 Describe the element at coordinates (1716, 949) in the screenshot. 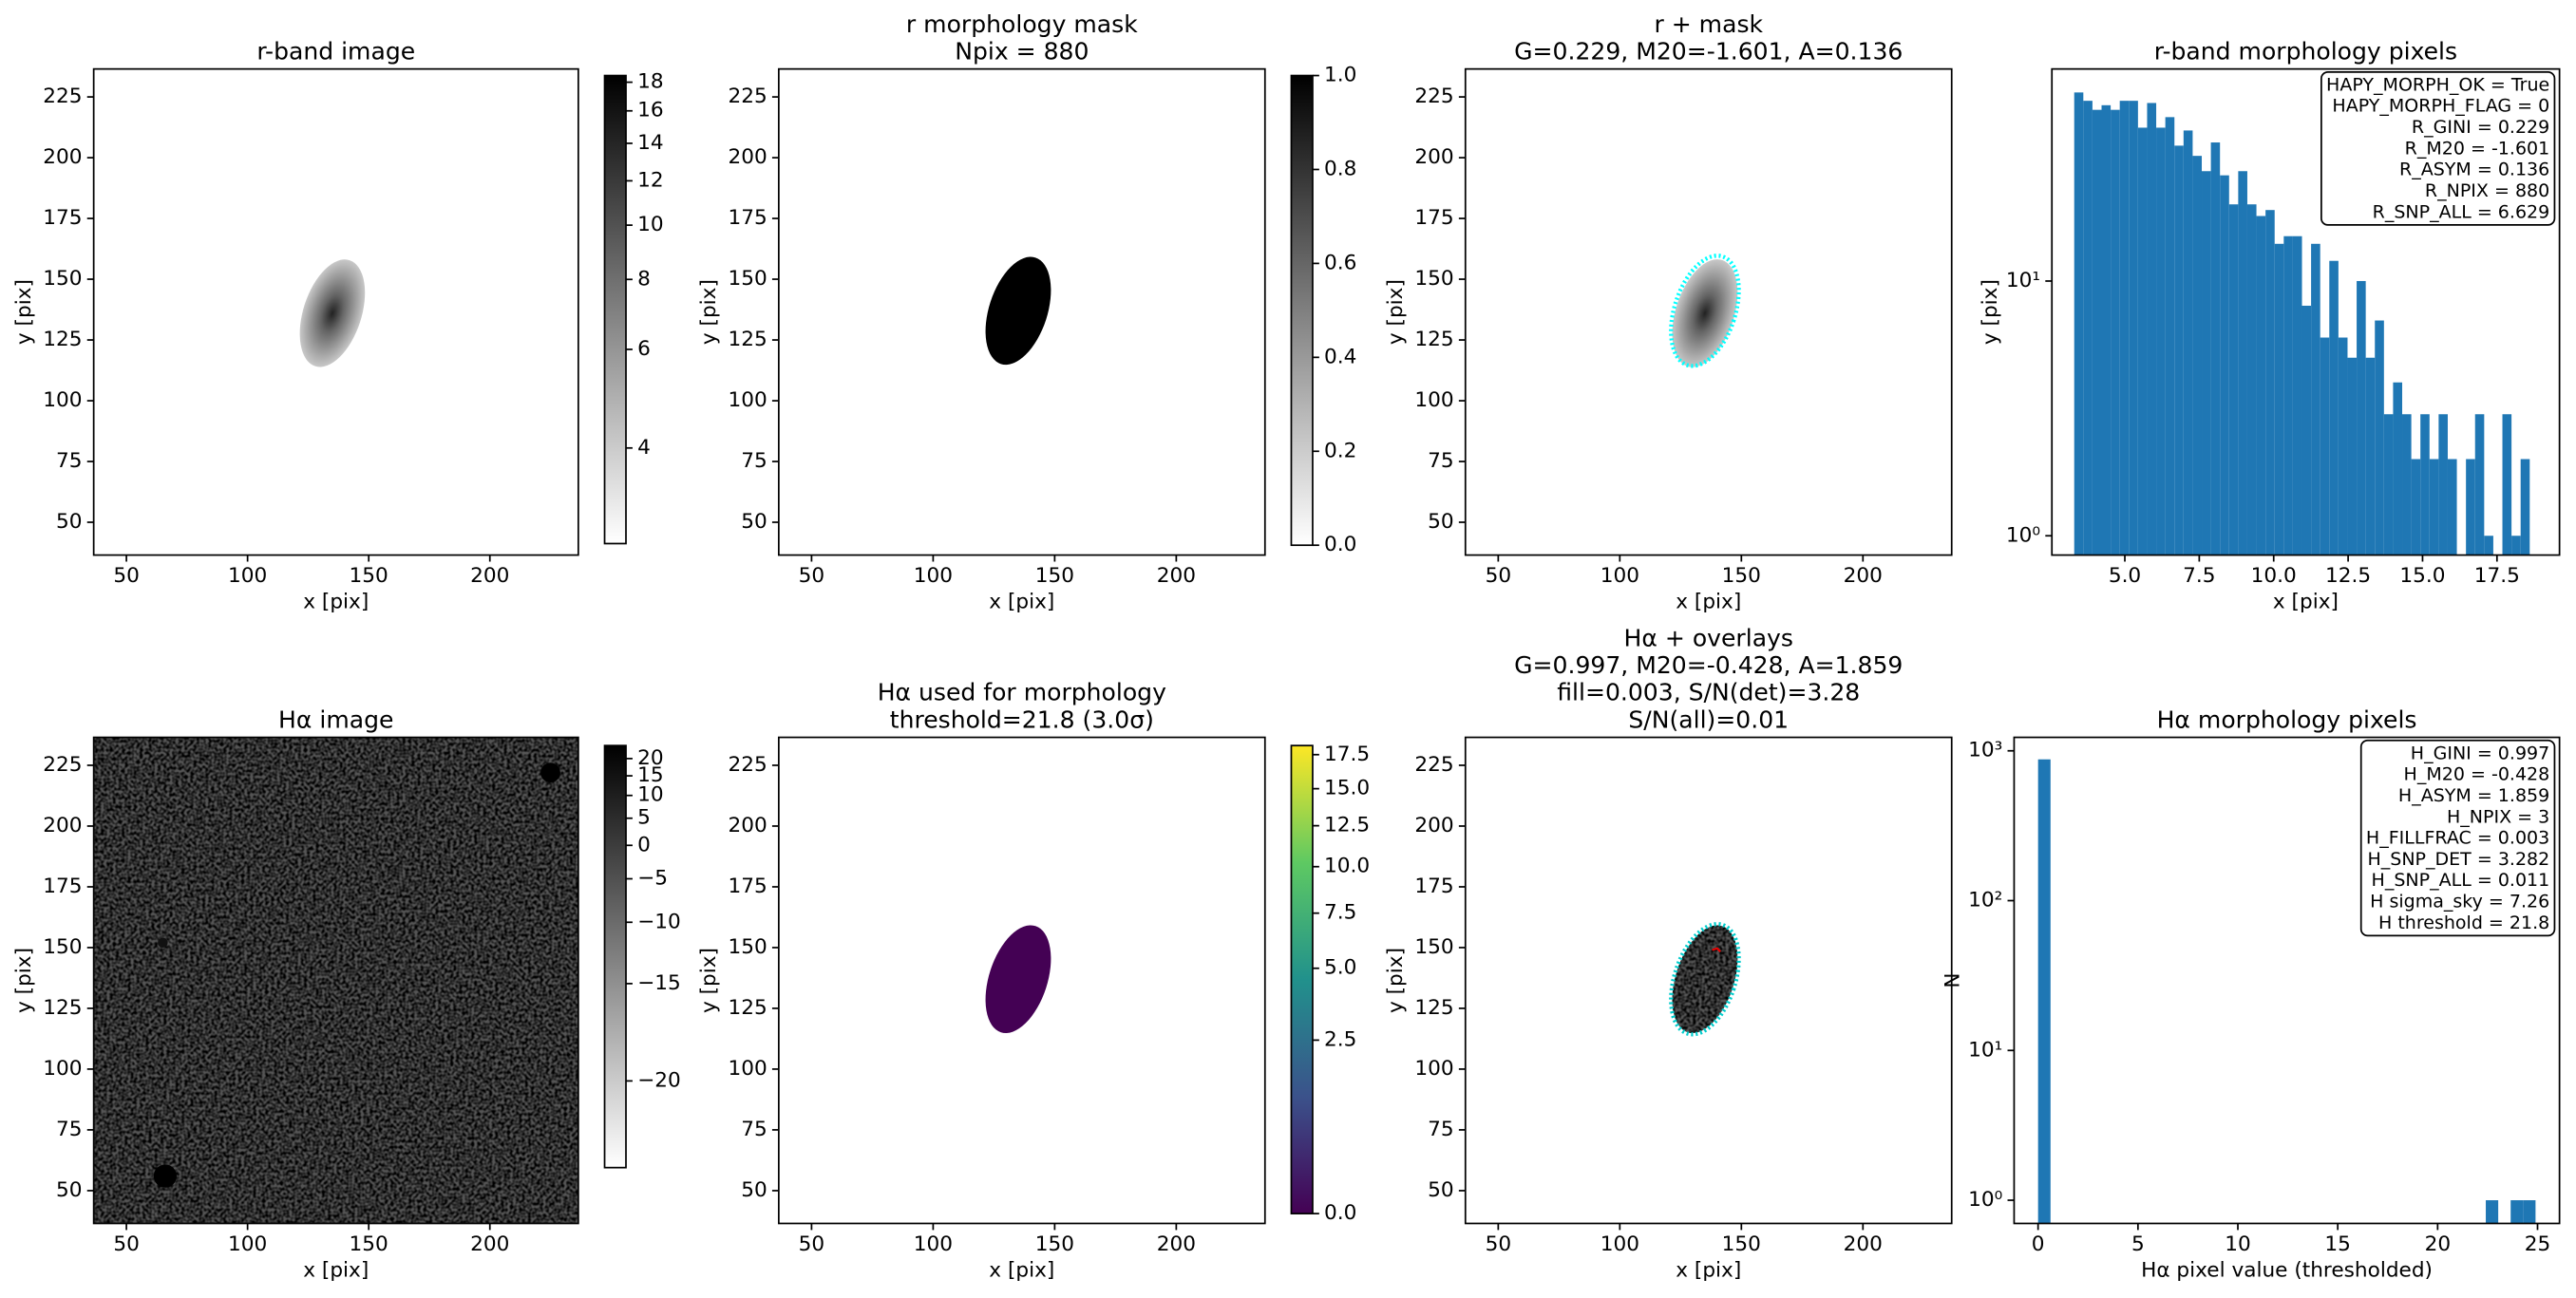

I see `detection-overlay` at that location.